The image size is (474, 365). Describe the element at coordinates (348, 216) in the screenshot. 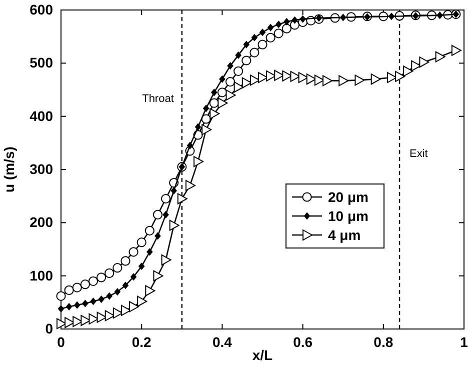

I see `legend-label: 10 μm` at that location.